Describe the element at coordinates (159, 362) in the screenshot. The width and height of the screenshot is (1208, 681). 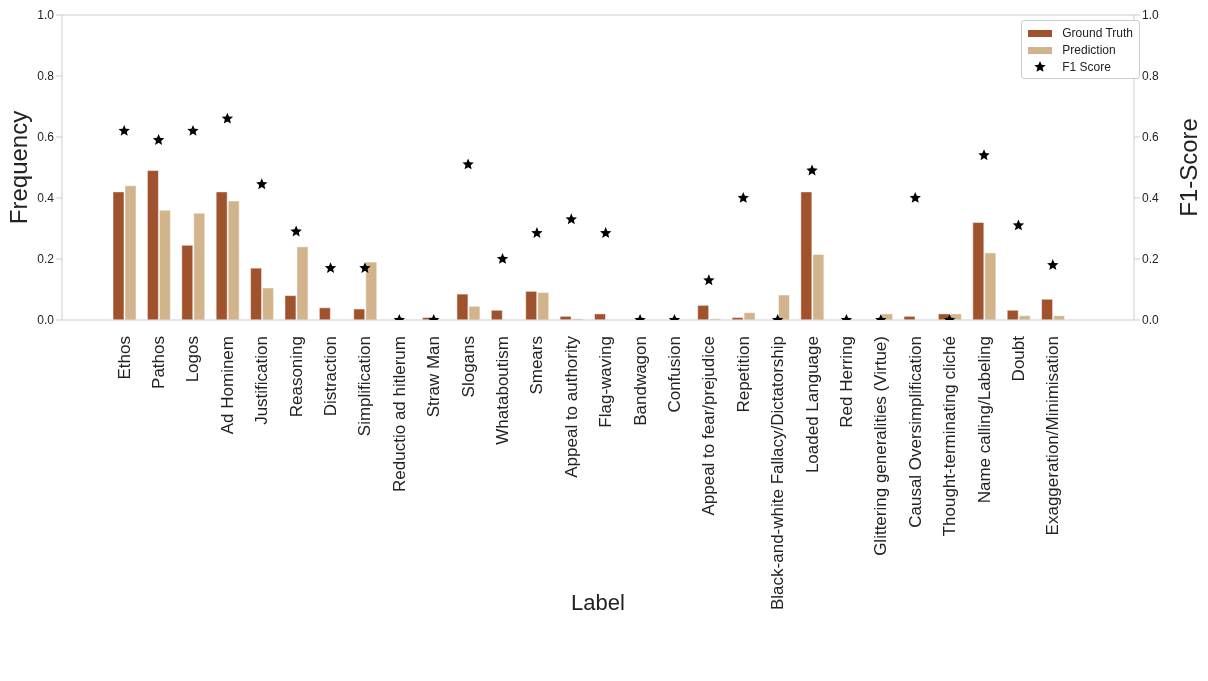
I see `x-tick-label: Pathos` at that location.